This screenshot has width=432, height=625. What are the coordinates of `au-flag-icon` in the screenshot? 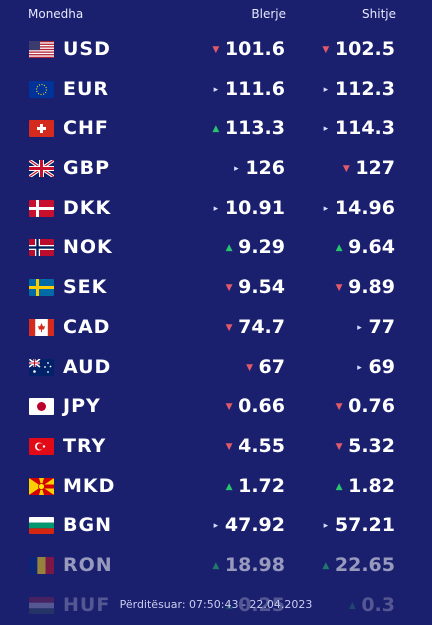 It's located at (41, 367).